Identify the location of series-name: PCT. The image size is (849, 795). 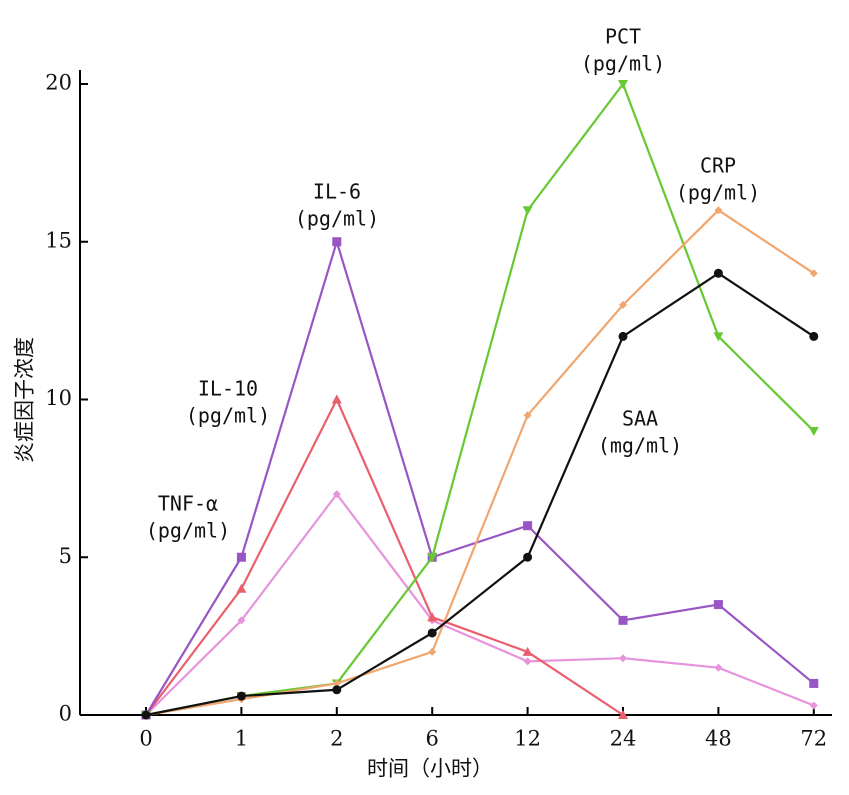
(623, 37).